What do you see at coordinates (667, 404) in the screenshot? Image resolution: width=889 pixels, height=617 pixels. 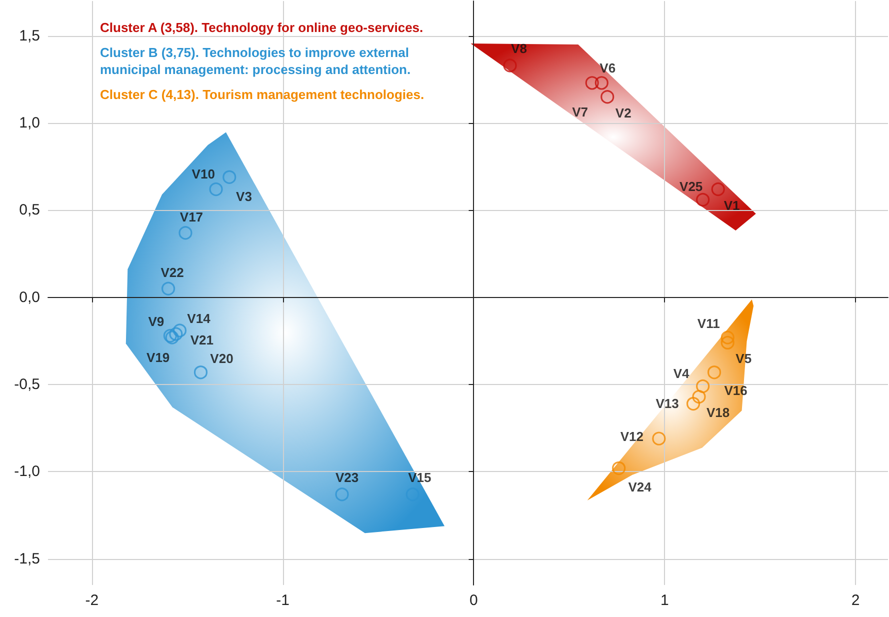 I see `annotation: V13` at bounding box center [667, 404].